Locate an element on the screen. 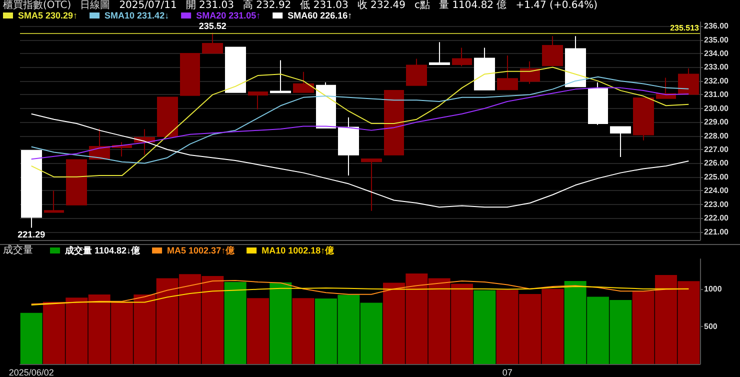 Image resolution: width=740 pixels, height=377 pixels. y-tick-label: 1000 is located at coordinates (713, 289).